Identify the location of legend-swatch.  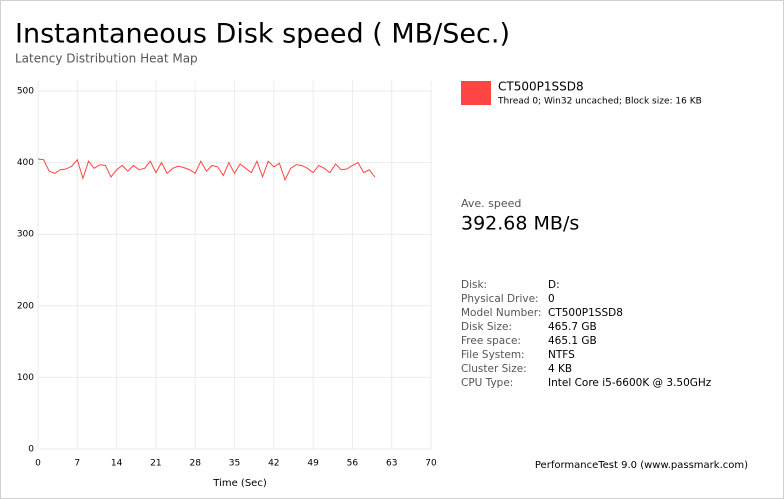
(476, 93).